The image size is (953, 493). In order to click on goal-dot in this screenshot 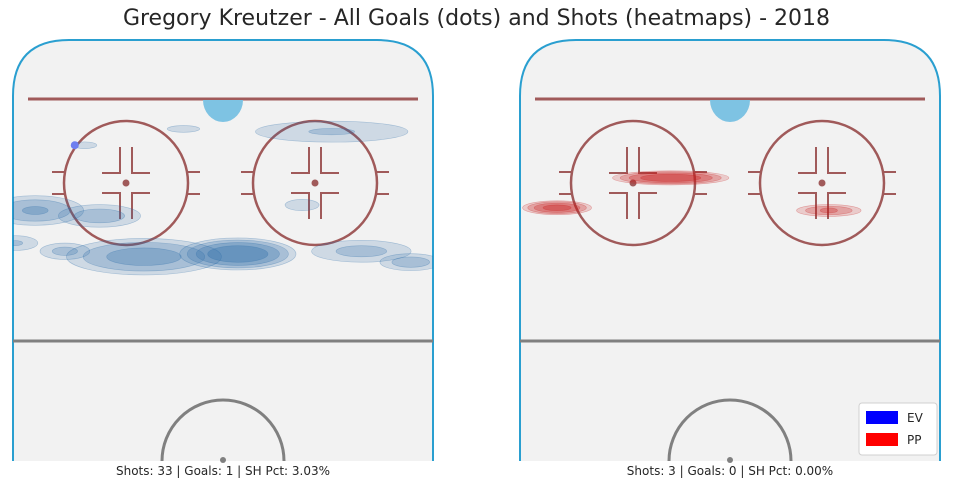, I will do `click(74, 145)`.